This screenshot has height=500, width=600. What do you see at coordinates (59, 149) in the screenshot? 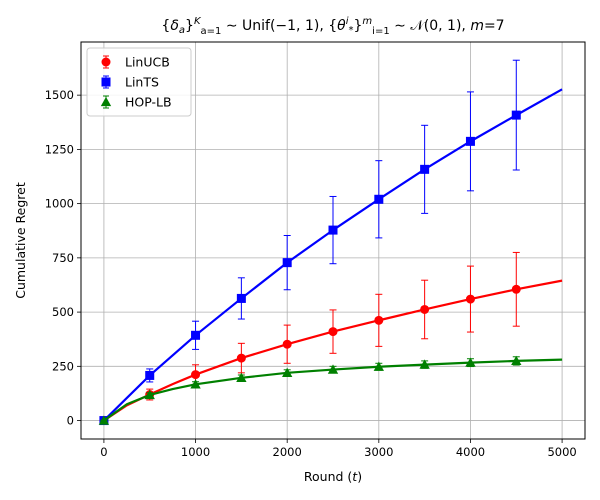
I see `y-tick-label: 1250` at bounding box center [59, 149].